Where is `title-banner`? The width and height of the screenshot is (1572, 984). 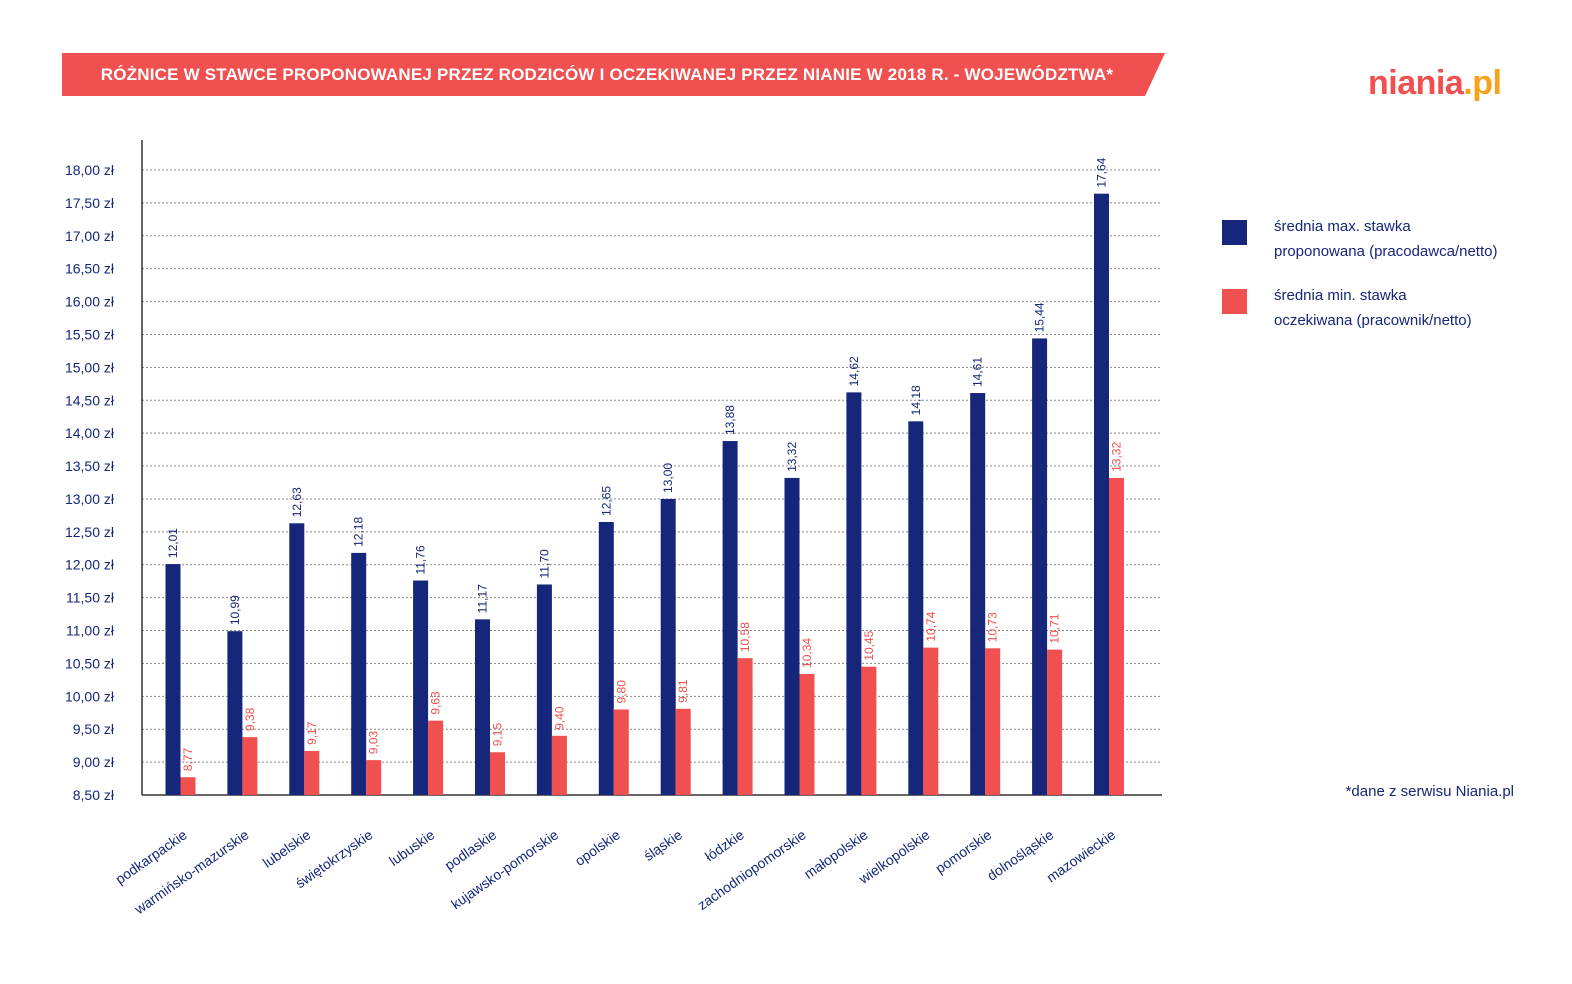
title-banner is located at coordinates (613, 74).